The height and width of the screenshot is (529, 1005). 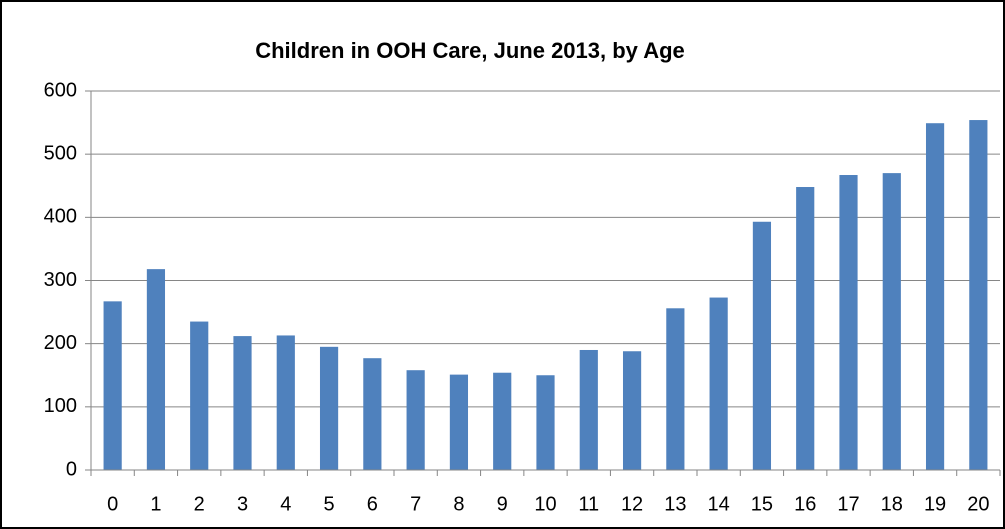 I want to click on y-tick-label: 300, so click(x=60, y=280).